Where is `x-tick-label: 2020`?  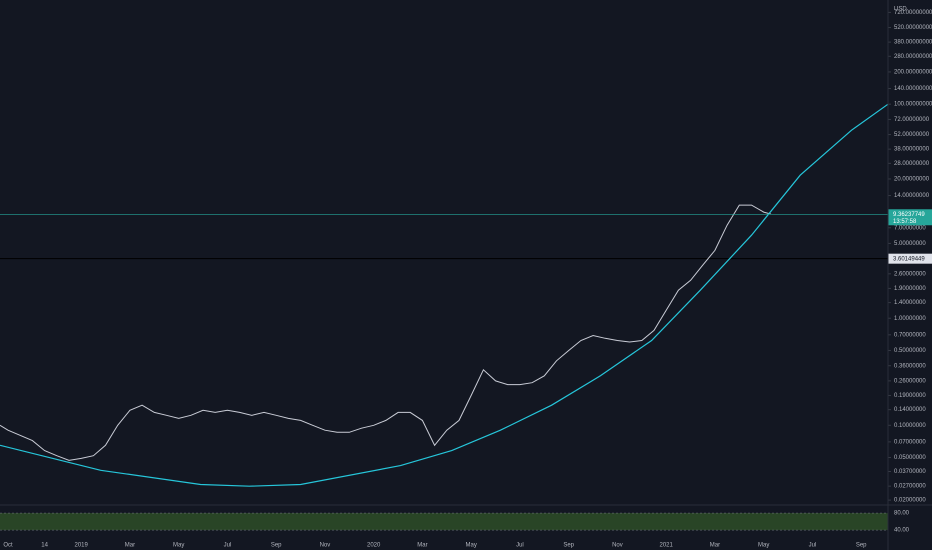
x-tick-label: 2020 is located at coordinates (374, 546).